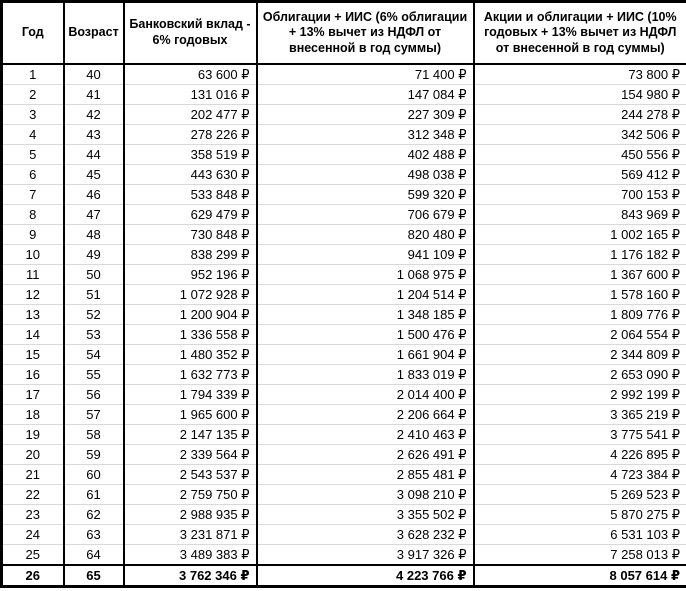 The height and width of the screenshot is (591, 686). What do you see at coordinates (579, 414) in the screenshot?
I see `stocks-bonds-iis-cell: 3 365 219 ₽` at bounding box center [579, 414].